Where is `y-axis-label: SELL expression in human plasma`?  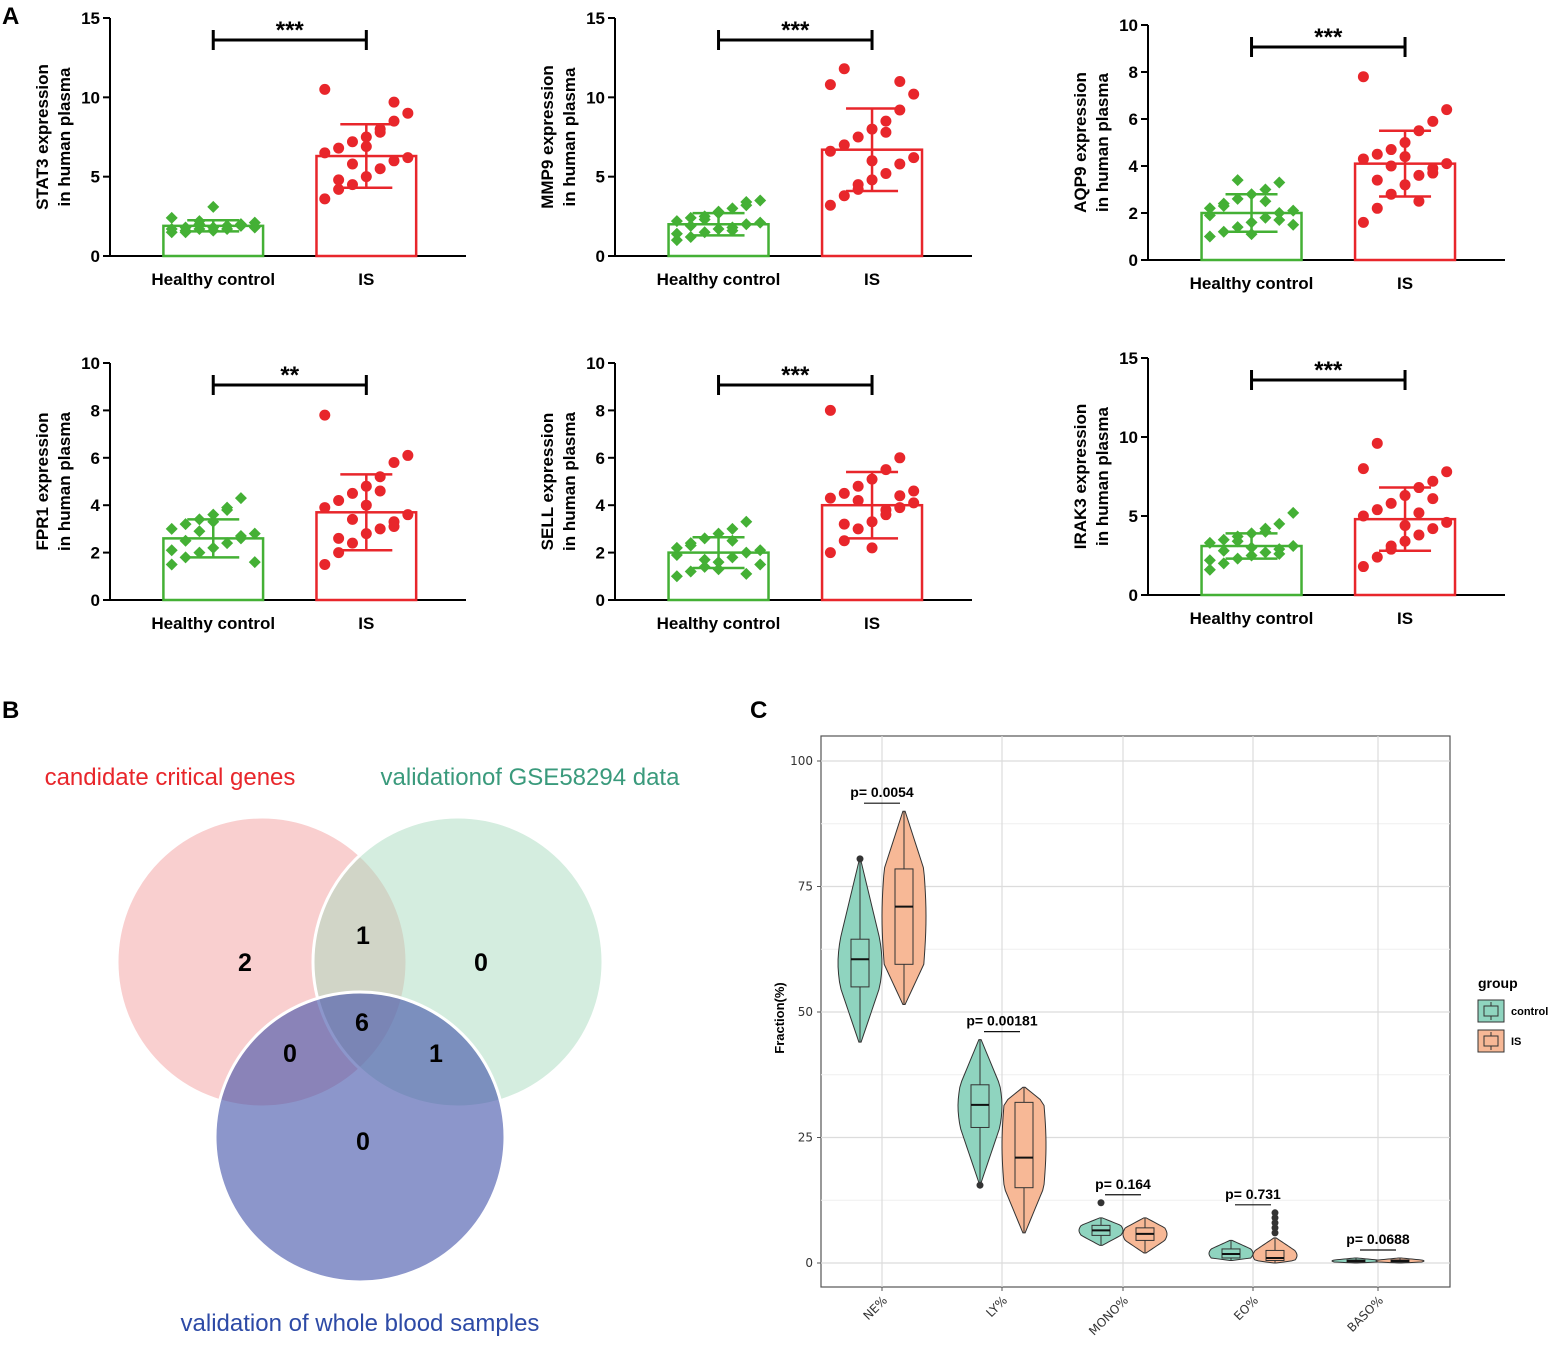
y-axis-label: SELL expression in human plasma is located at coordinates (558, 481).